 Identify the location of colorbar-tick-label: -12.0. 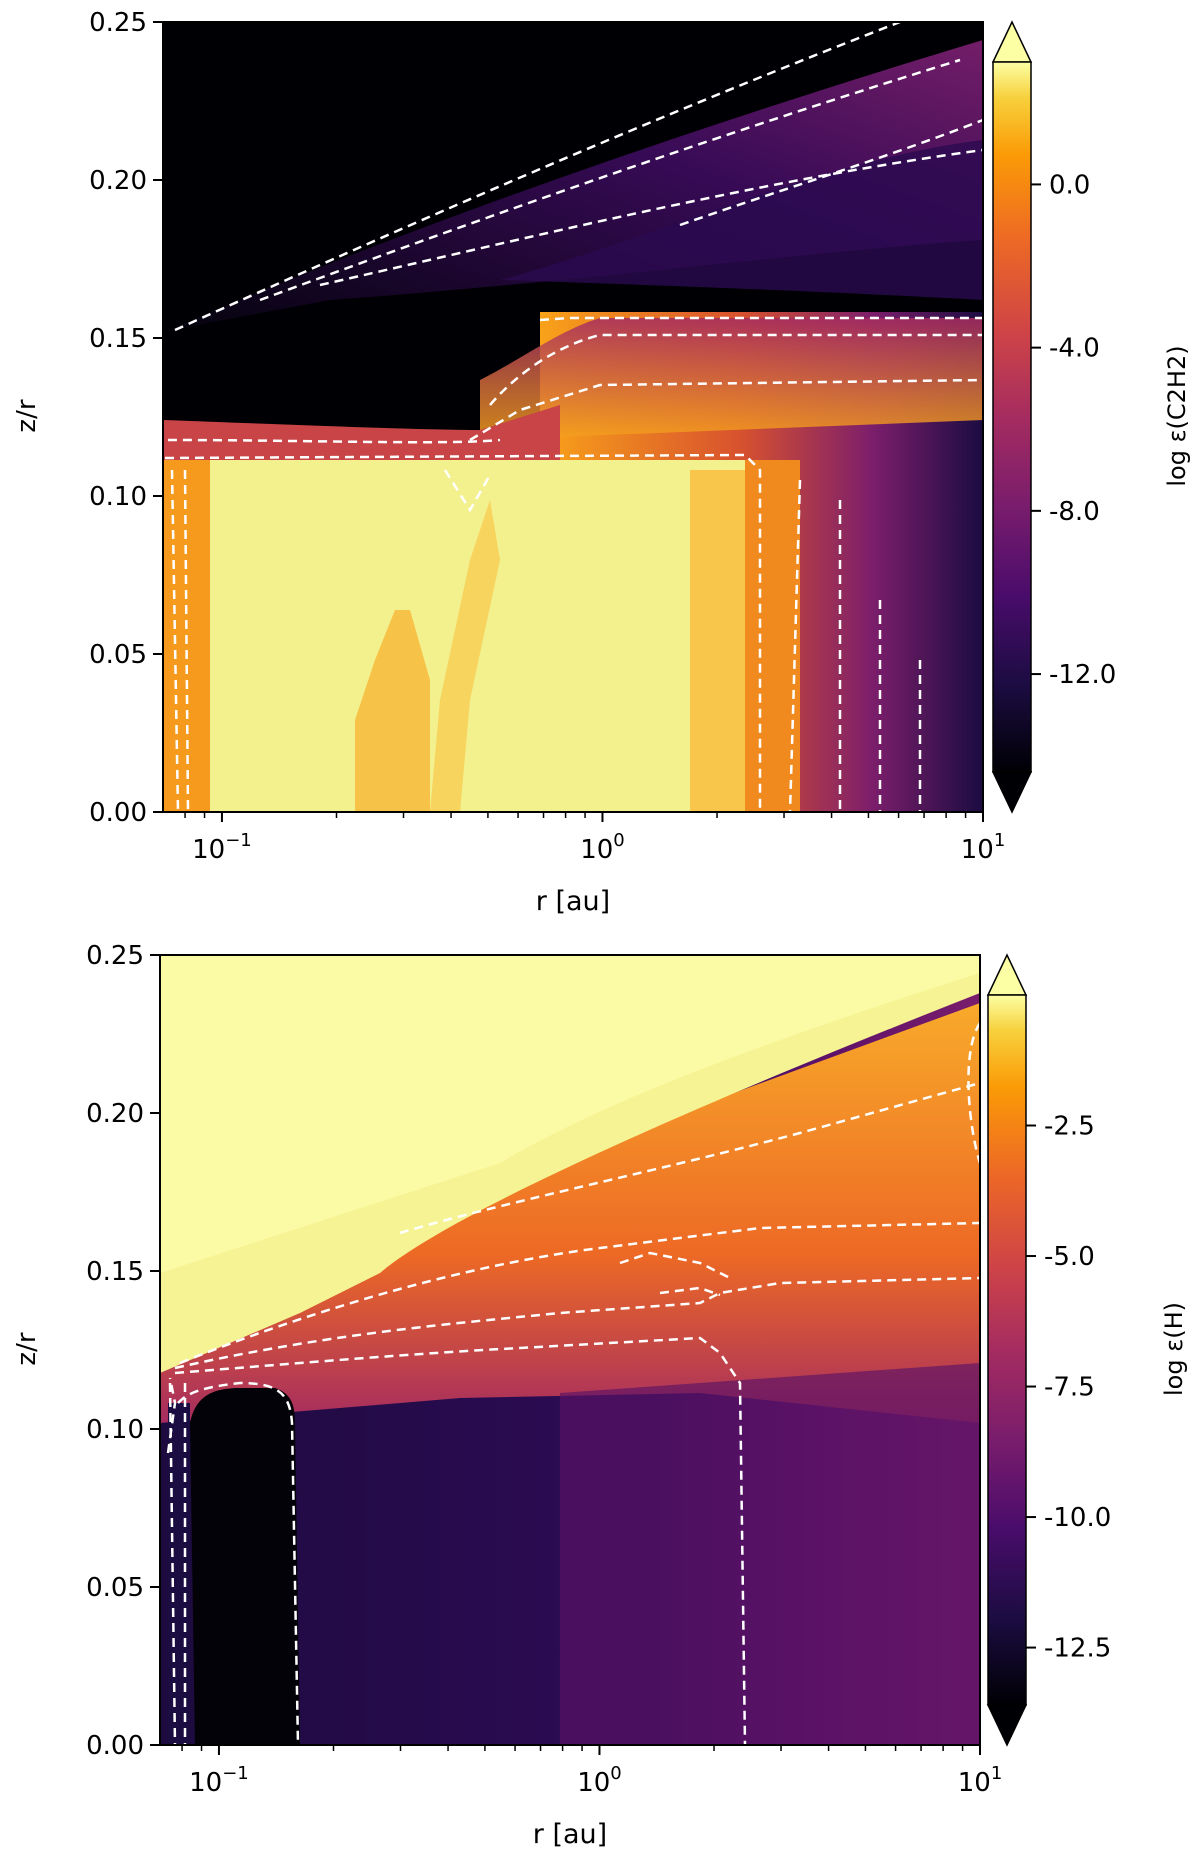
(1082, 675).